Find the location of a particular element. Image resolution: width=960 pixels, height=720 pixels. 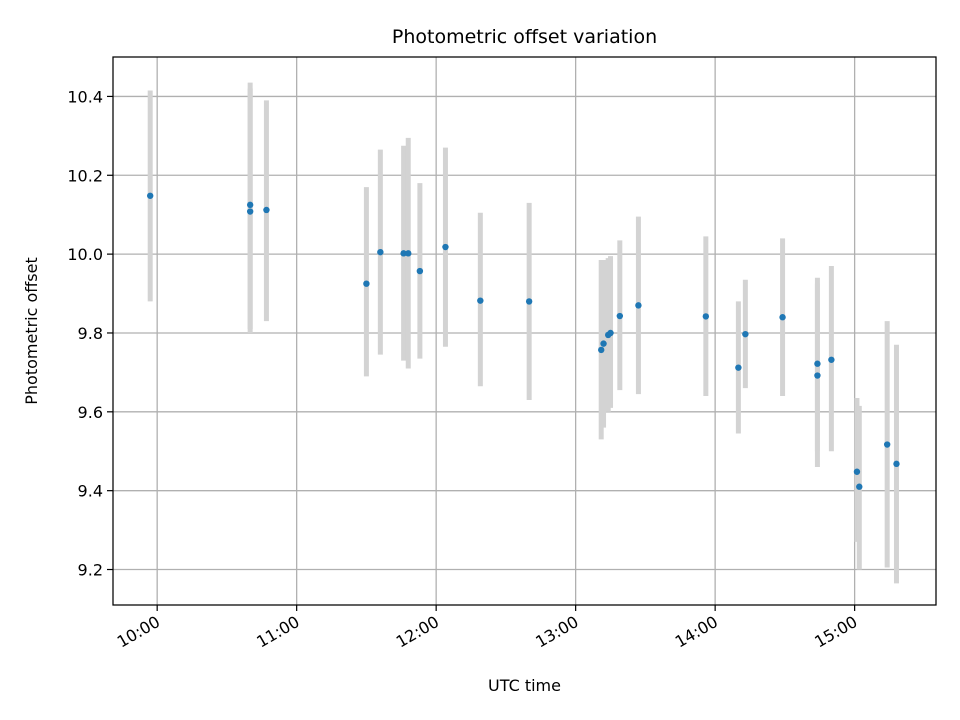

chart-title: Photometric offset variation is located at coordinates (524, 37).